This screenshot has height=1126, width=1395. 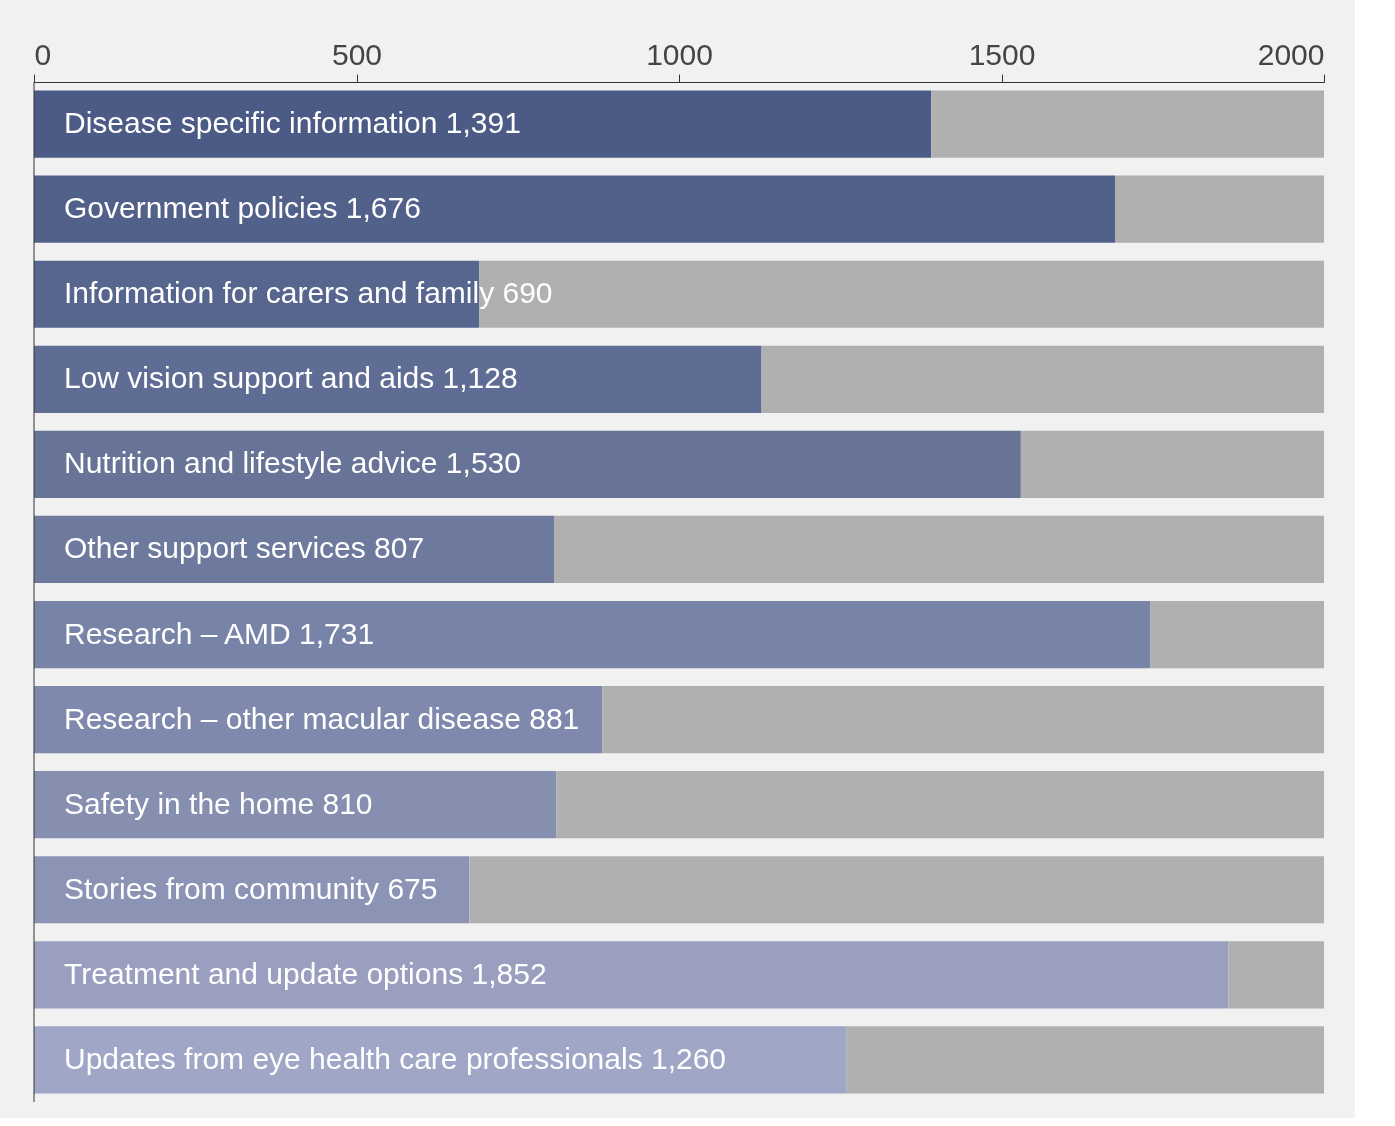 I want to click on category-label: Research – other macular disease 881, so click(x=322, y=718).